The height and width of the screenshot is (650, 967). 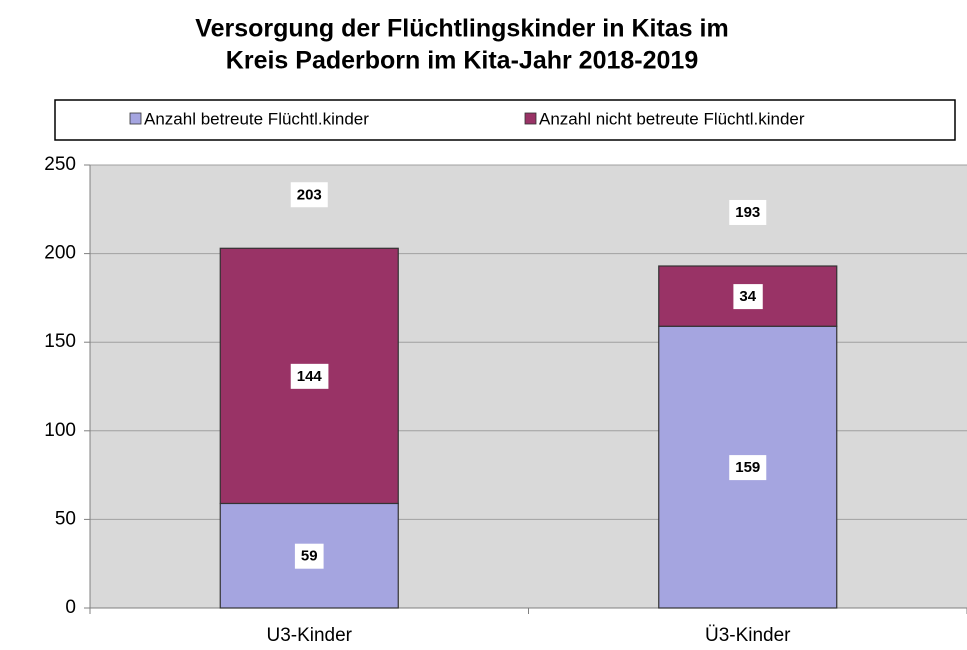 What do you see at coordinates (60, 341) in the screenshot?
I see `y-tick-label: 150` at bounding box center [60, 341].